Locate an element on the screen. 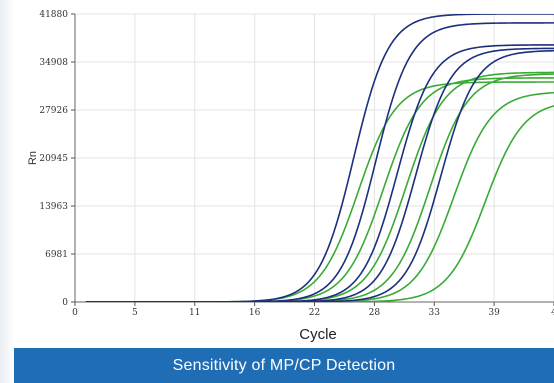 This screenshot has width=554, height=383. x-tick-label: 39 is located at coordinates (494, 313).